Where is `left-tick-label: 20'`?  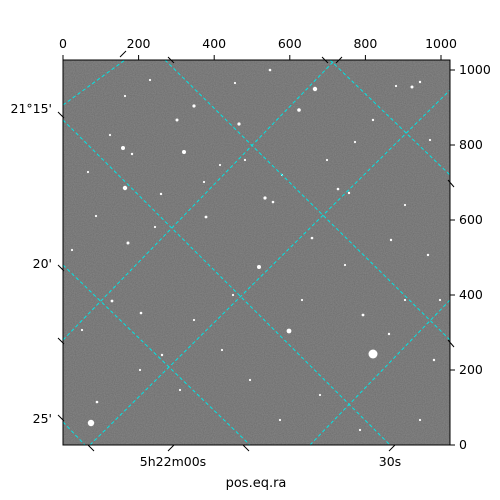
left-tick-label: 20' is located at coordinates (42, 263).